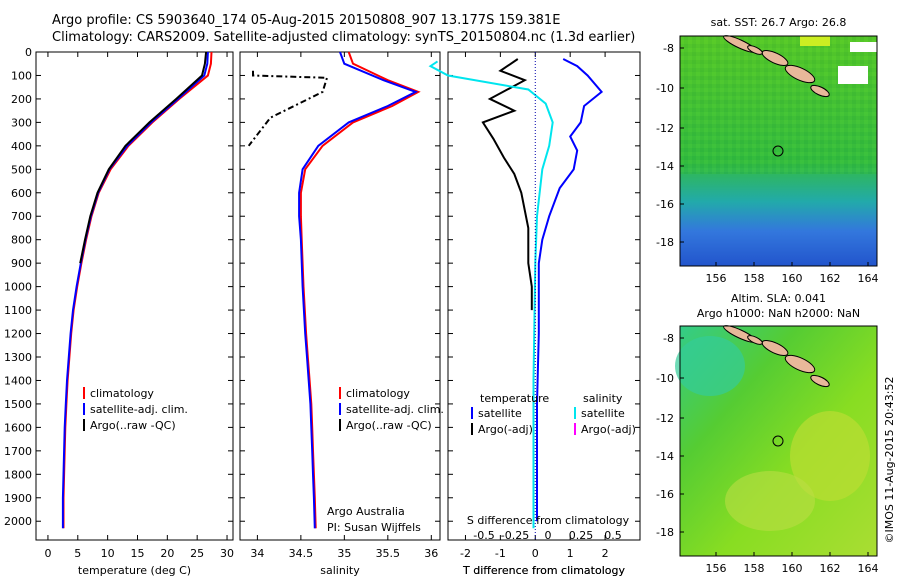  Describe the element at coordinates (21, 193) in the screenshot. I see `y-tick-label: 600` at that location.